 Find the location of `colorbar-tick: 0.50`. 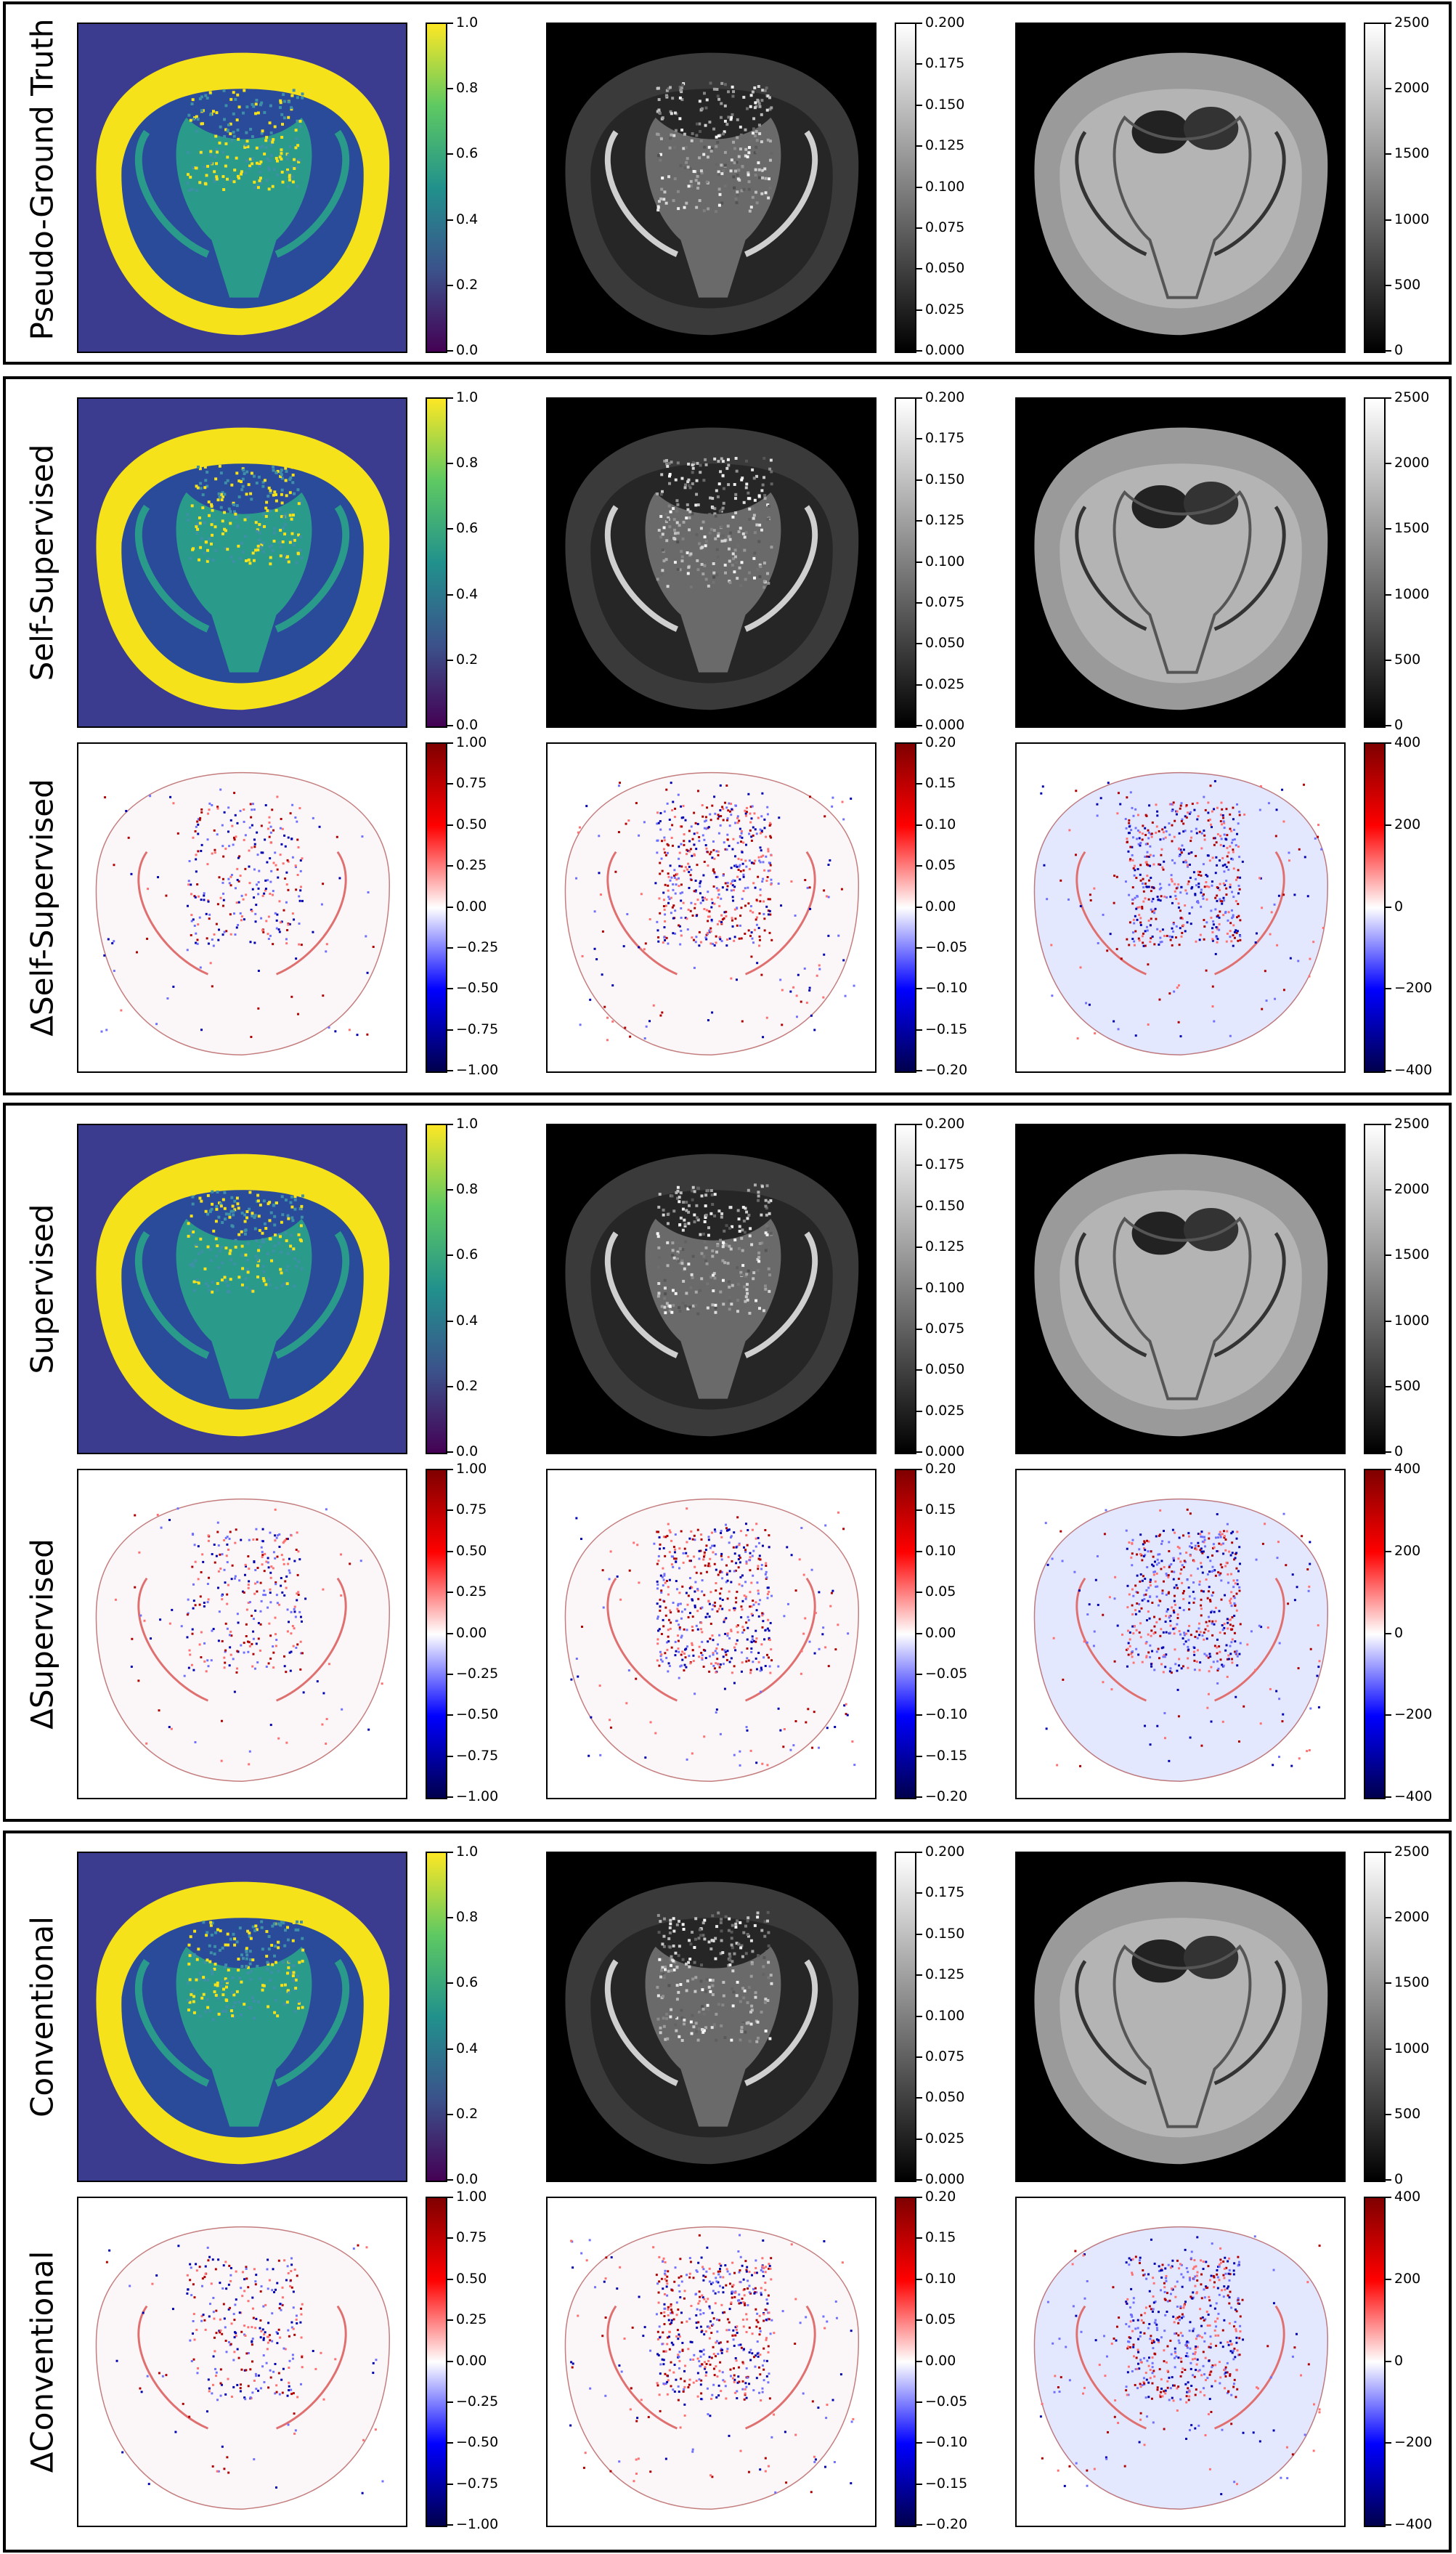

colorbar-tick: 0.50 is located at coordinates (467, 2278).